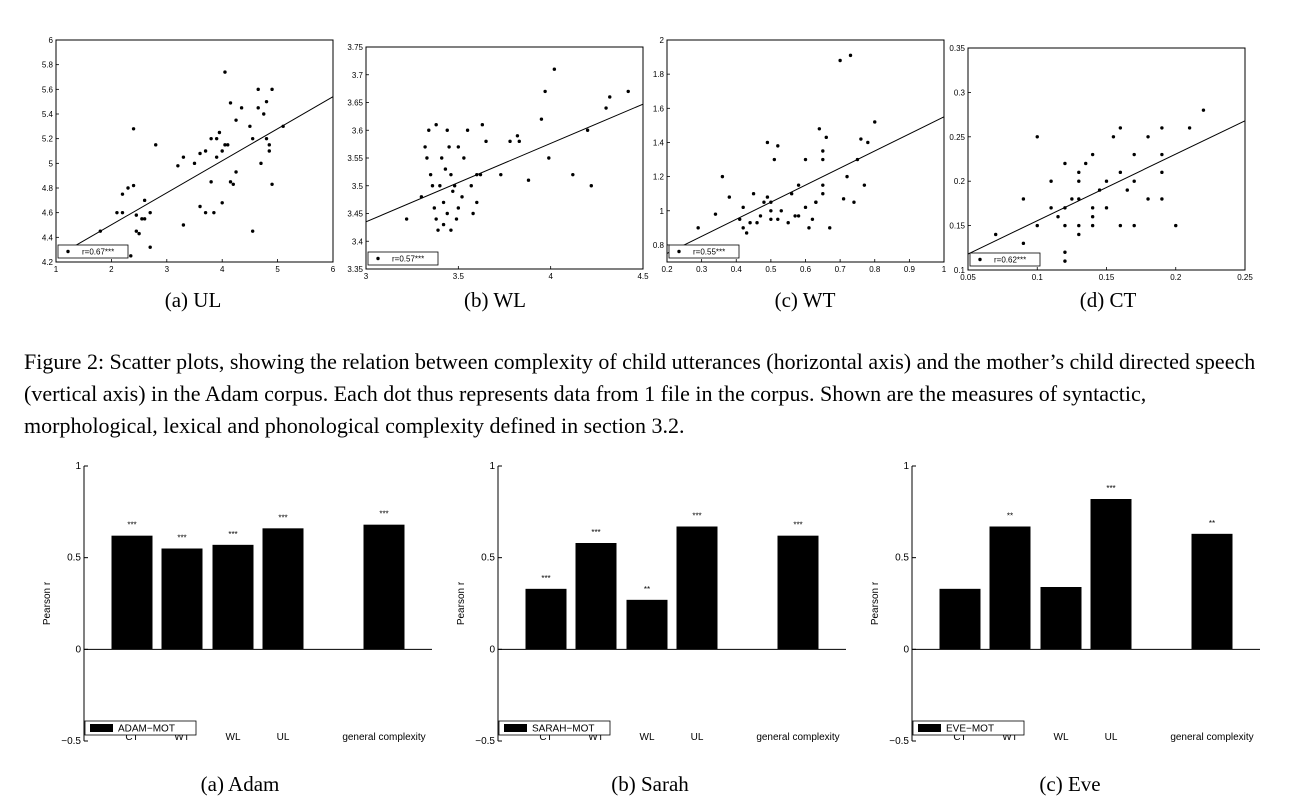  Describe the element at coordinates (240, 784) in the screenshot. I see `subcaption-adam: (a) Adam` at that location.